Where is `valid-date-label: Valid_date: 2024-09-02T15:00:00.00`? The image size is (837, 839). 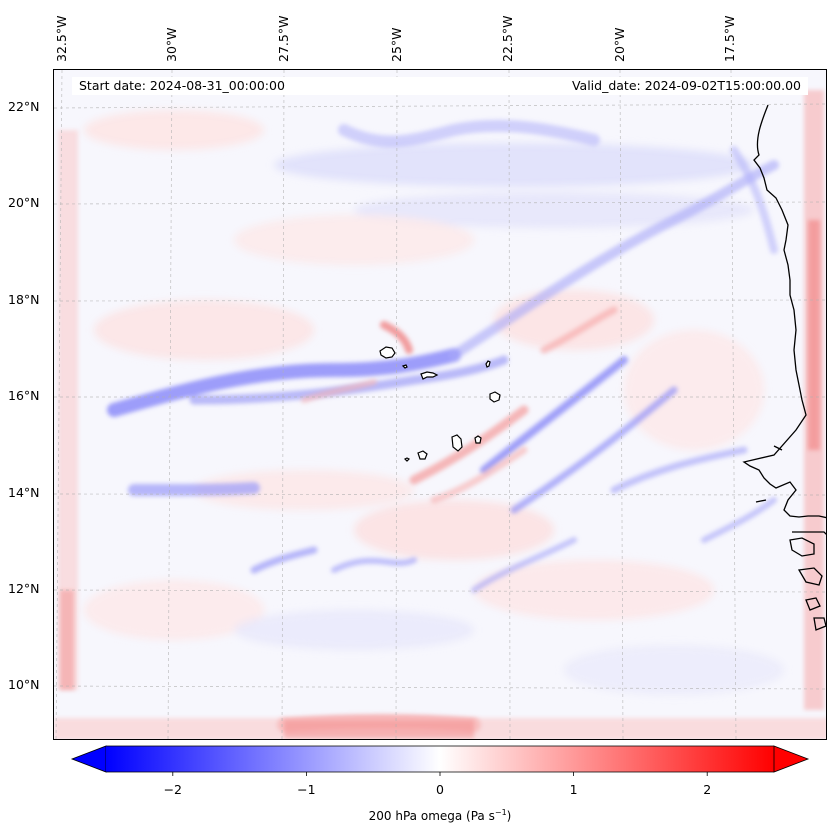 valid-date-label: Valid_date: 2024-09-02T15:00:00.00 is located at coordinates (686, 85).